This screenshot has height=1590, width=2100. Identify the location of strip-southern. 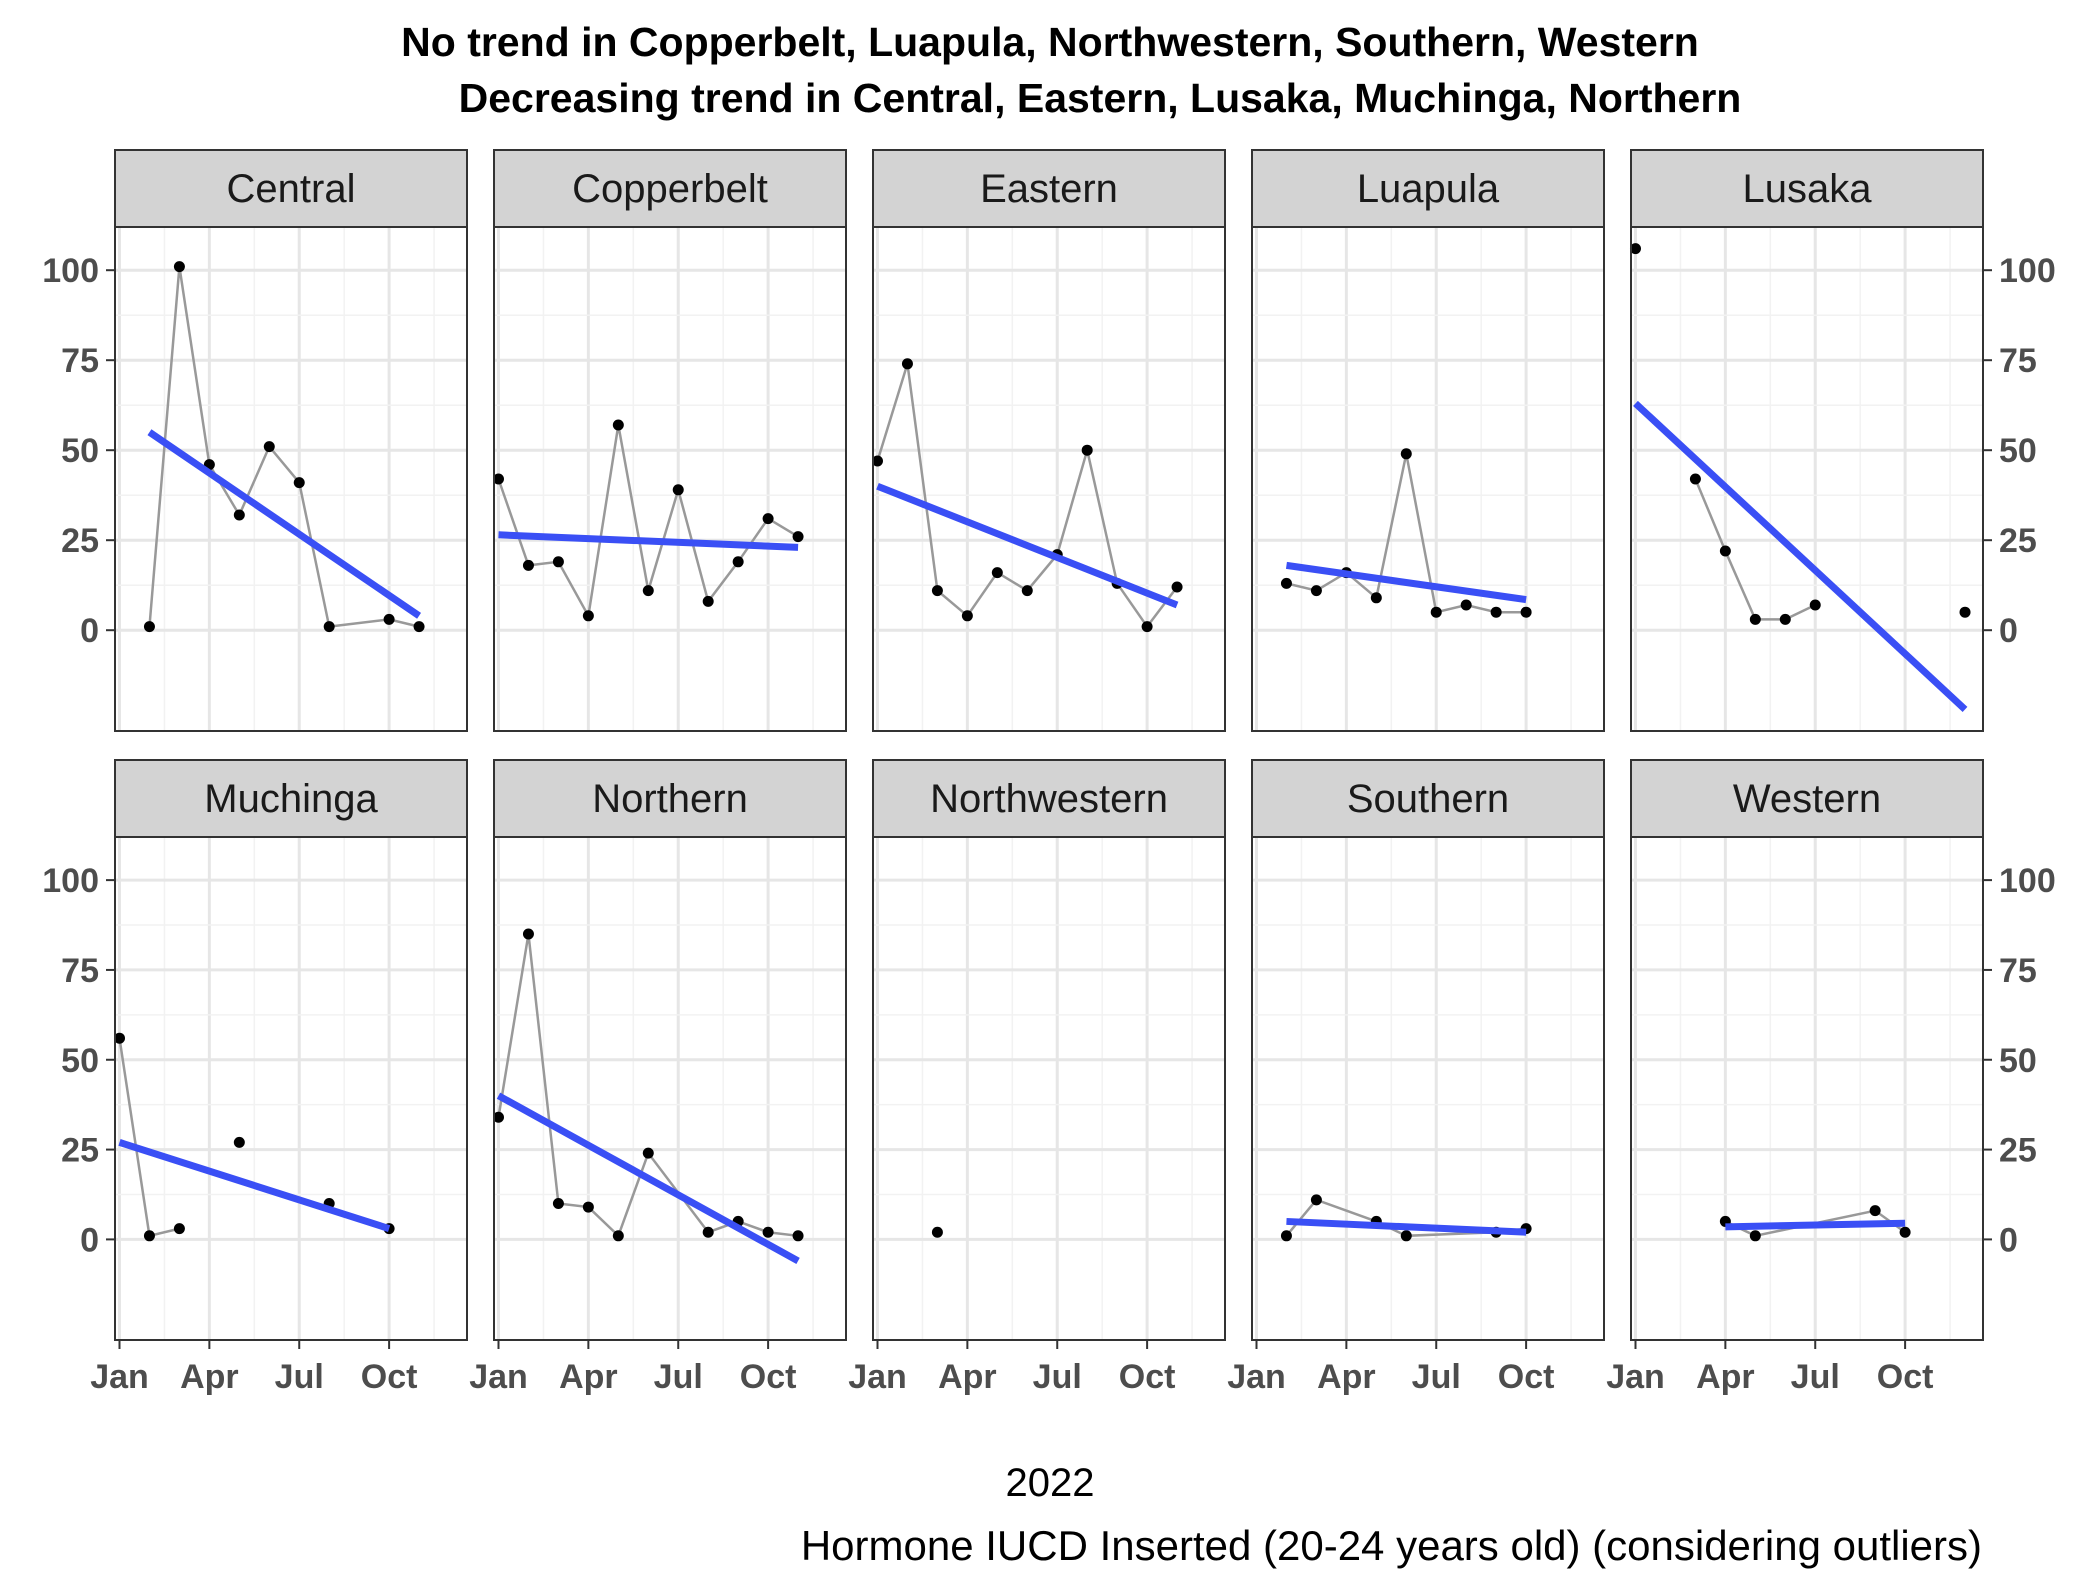
(1428, 798).